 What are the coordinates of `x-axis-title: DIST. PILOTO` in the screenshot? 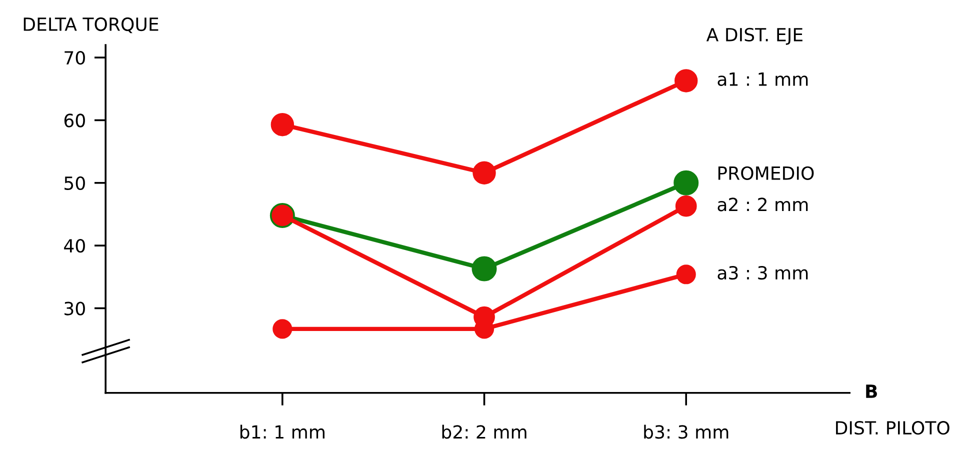 It's located at (893, 427).